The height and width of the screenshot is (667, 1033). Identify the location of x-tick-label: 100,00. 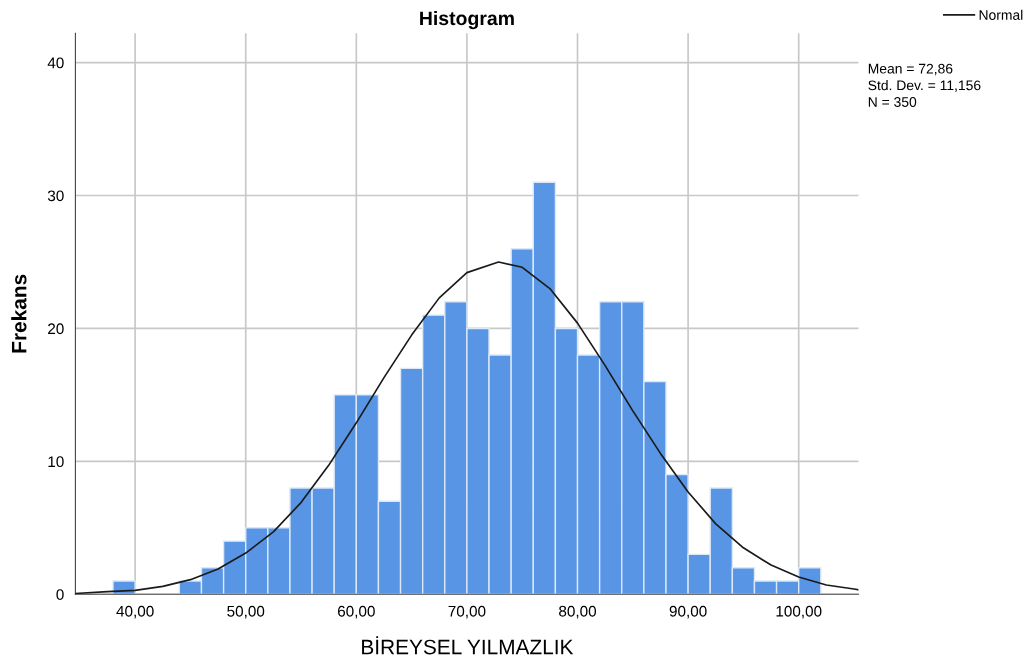
(799, 612).